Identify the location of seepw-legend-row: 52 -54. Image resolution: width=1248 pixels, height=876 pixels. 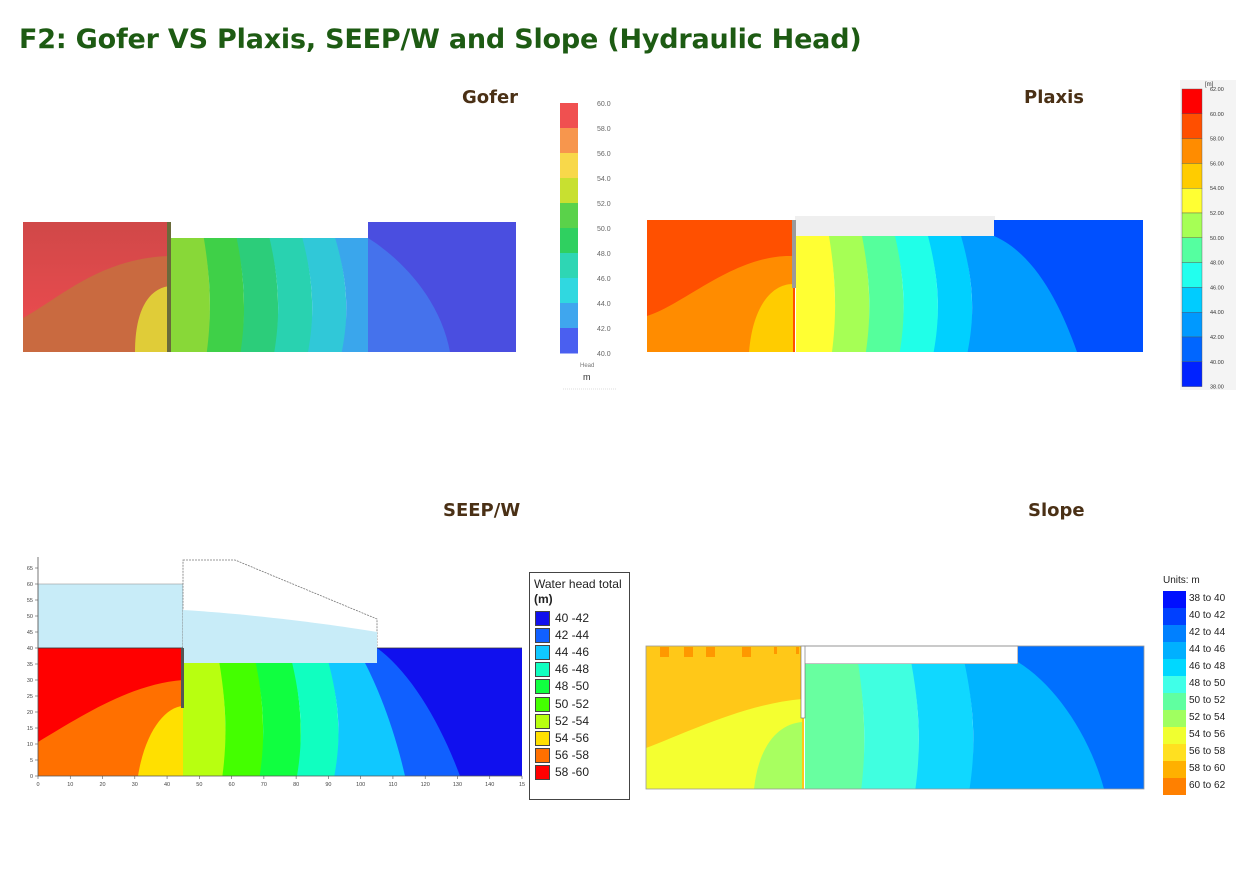
(582, 721).